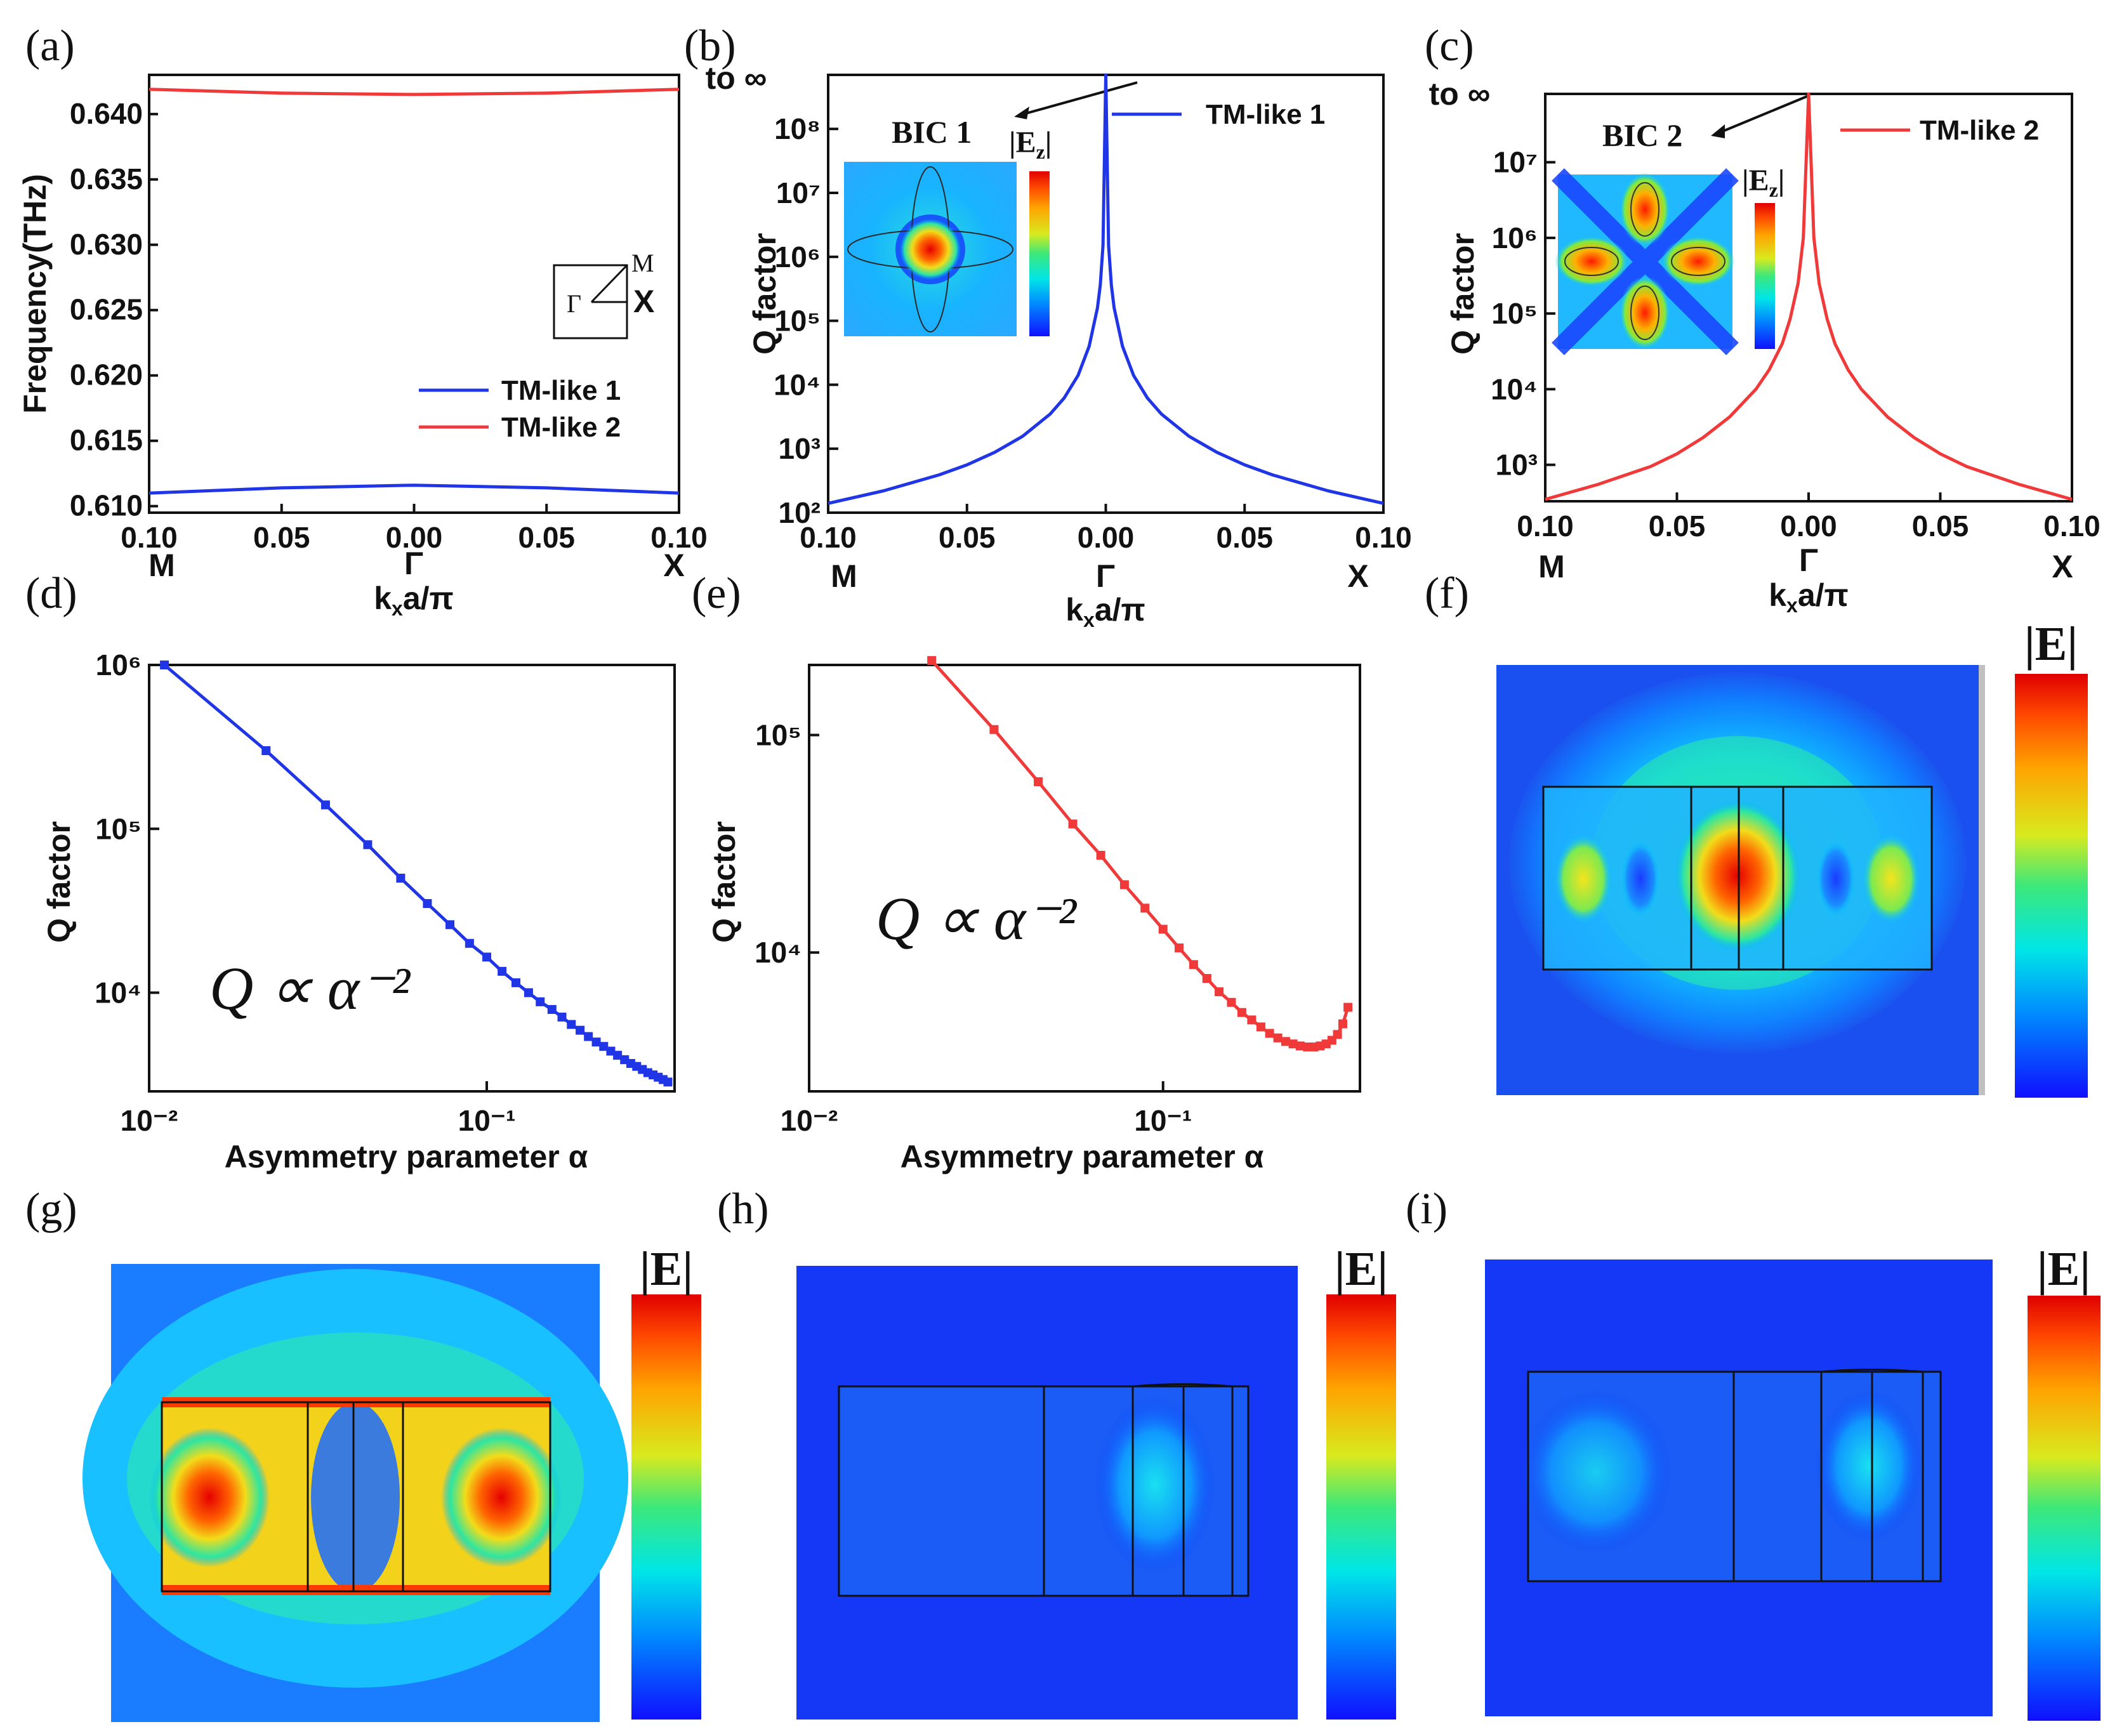  I want to click on inset-title: BIC 1, so click(932, 132).